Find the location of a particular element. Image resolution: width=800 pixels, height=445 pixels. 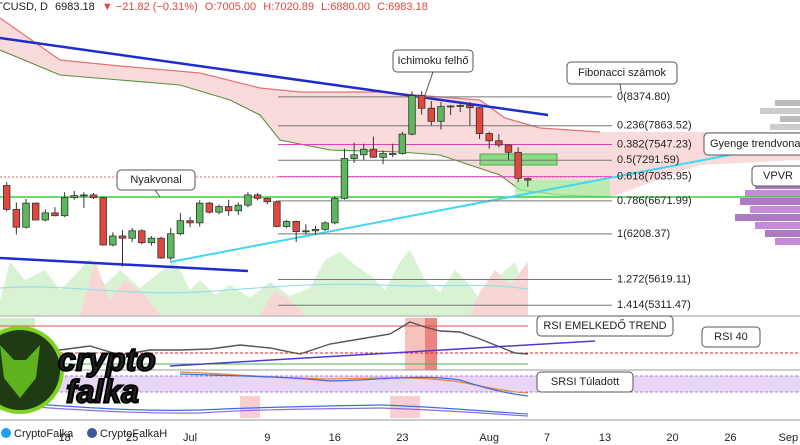

fib-label: 1.272(5619.11) is located at coordinates (654, 279).